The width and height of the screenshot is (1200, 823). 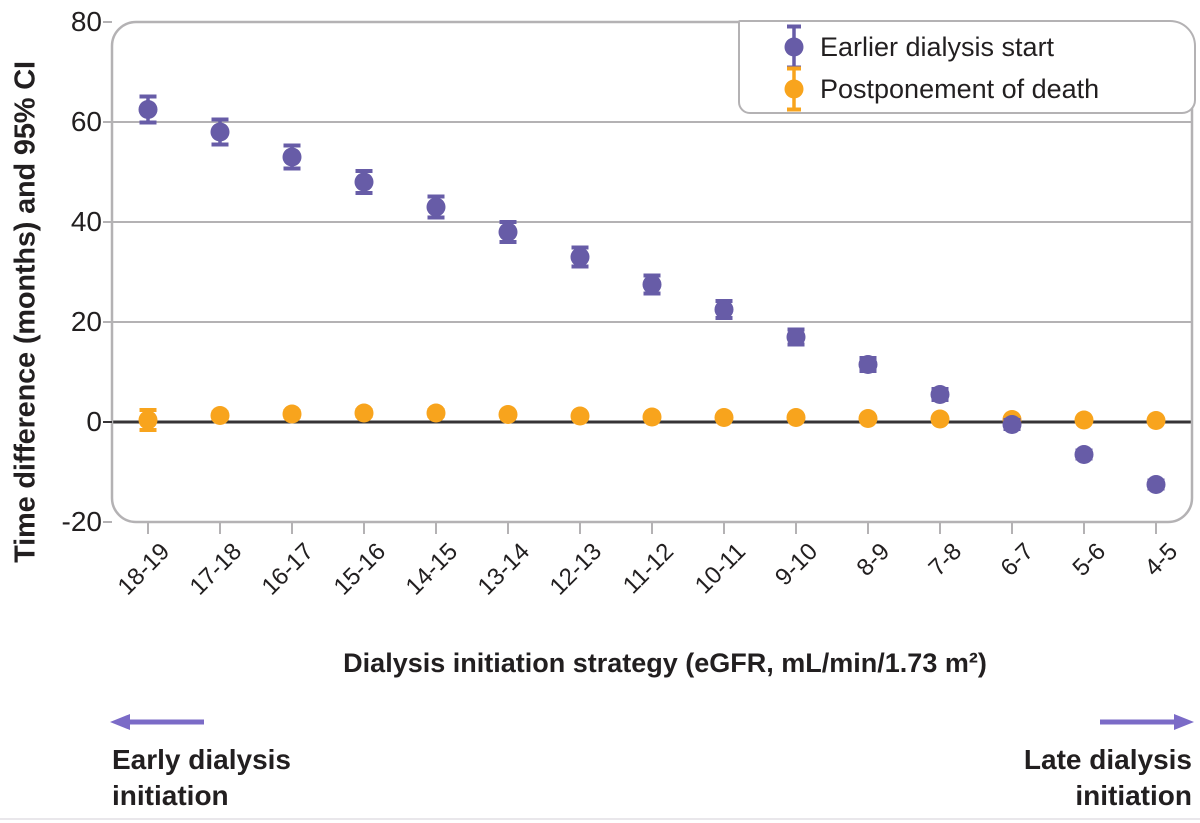 I want to click on figure-edge-divider, so click(x=600, y=819).